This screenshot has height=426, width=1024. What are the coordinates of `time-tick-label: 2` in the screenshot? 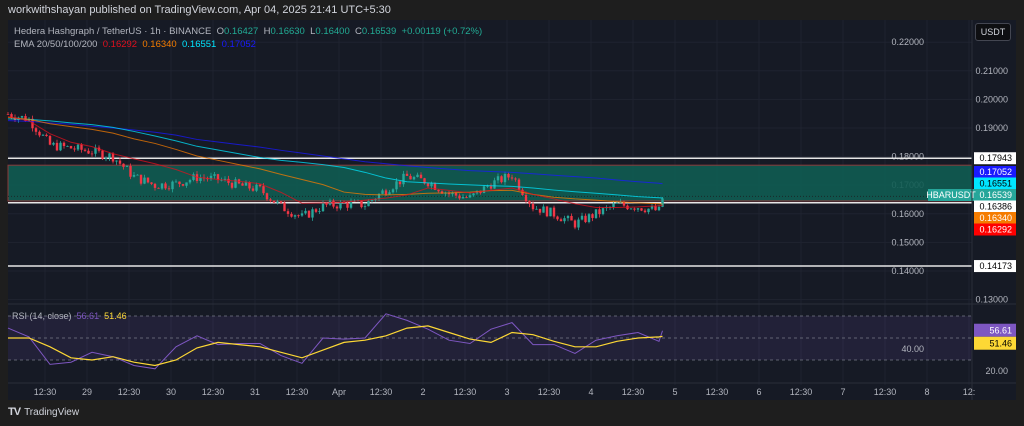 It's located at (422, 392).